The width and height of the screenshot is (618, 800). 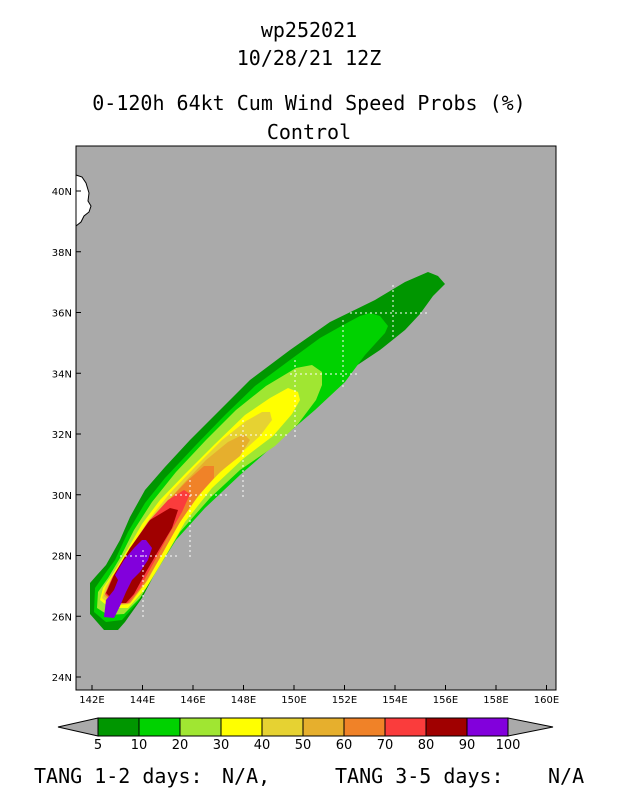 I want to click on colorbar-label: 70, so click(x=385, y=745).